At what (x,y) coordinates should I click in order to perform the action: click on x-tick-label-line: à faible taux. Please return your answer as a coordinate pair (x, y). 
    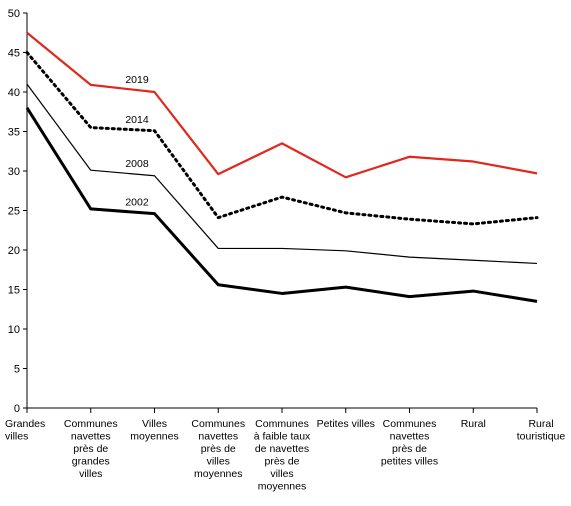
    Looking at the image, I should click on (282, 437).